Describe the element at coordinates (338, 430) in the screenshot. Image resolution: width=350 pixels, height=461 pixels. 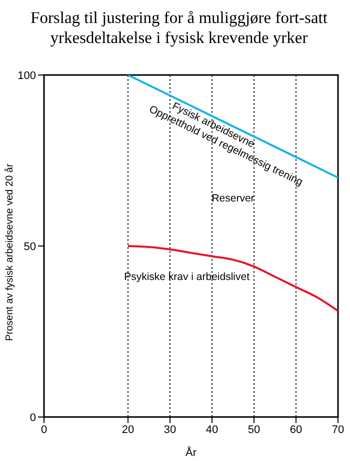
I see `x-tick-label: 70` at that location.